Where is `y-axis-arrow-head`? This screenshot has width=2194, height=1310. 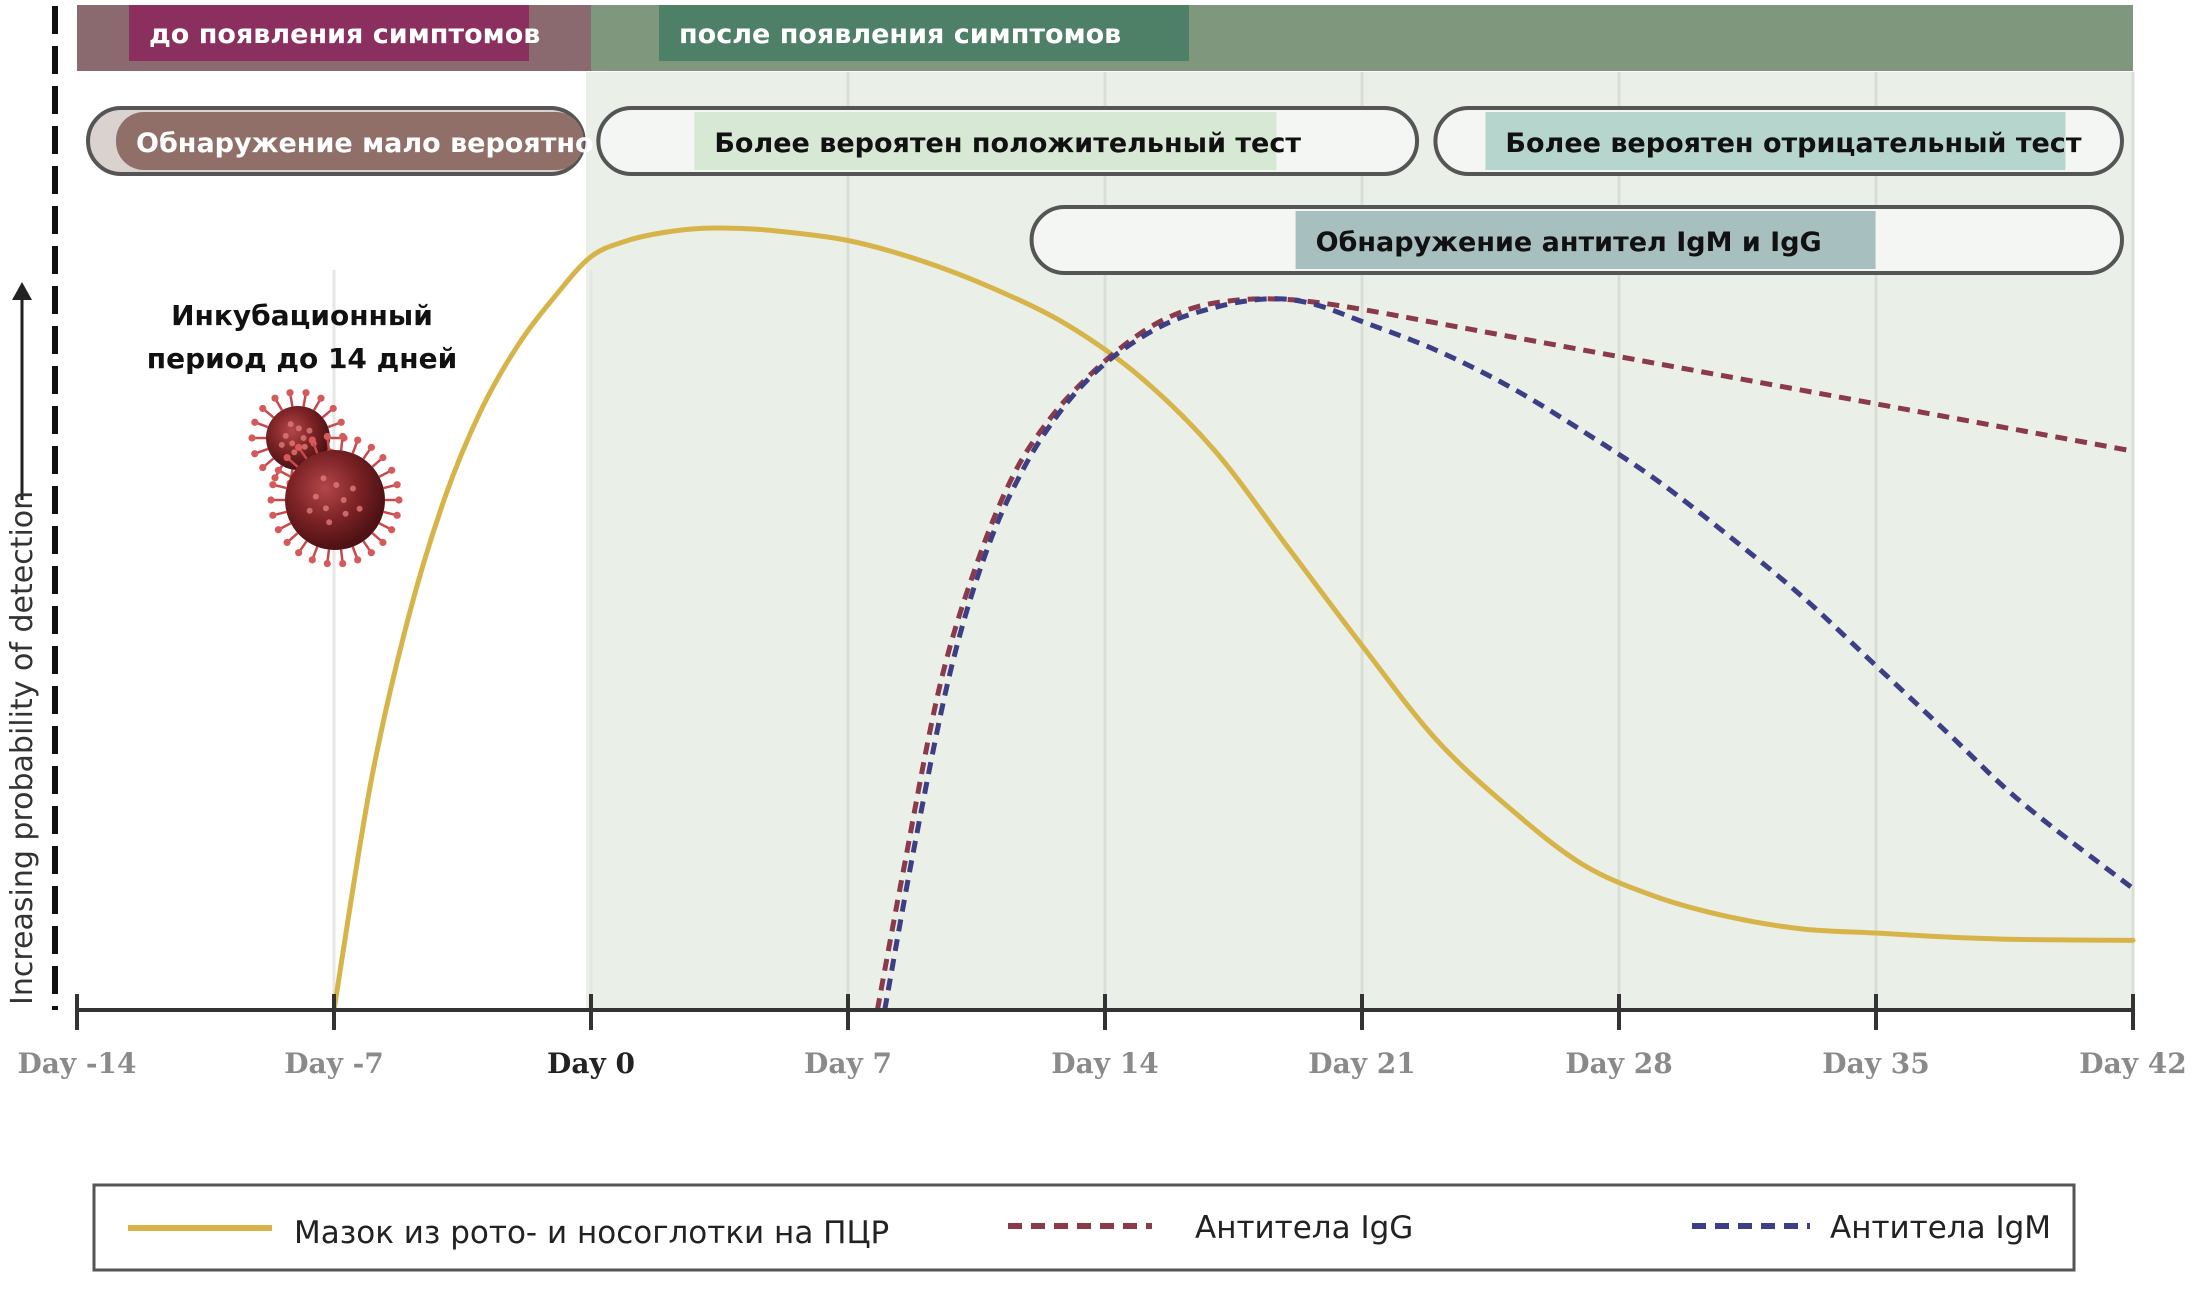
y-axis-arrow-head is located at coordinates (22, 291).